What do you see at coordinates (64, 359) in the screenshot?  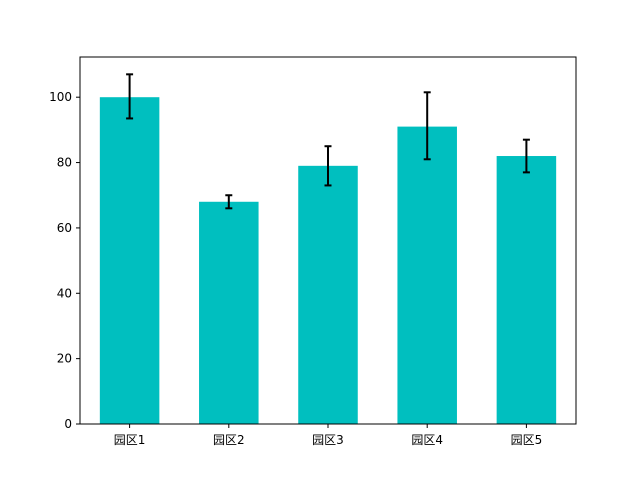 I see `y-tick-label: 20` at bounding box center [64, 359].